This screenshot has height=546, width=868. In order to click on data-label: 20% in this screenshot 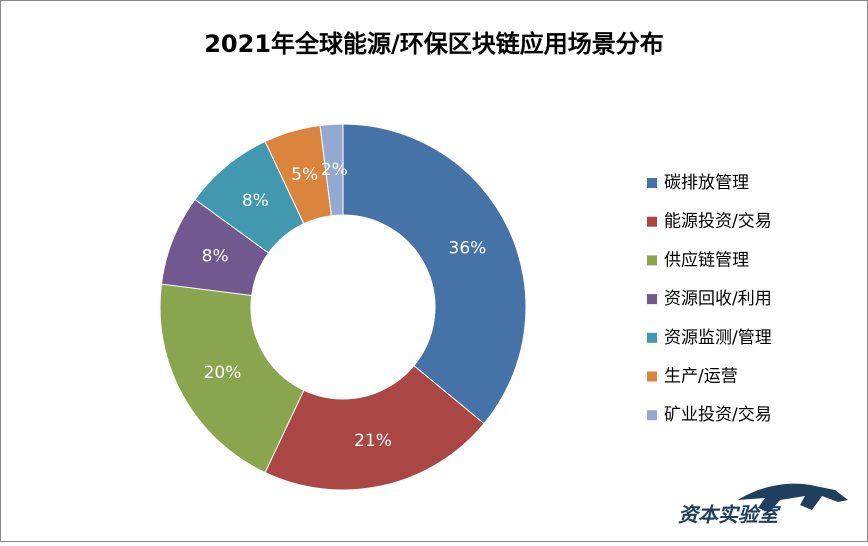, I will do `click(223, 373)`.